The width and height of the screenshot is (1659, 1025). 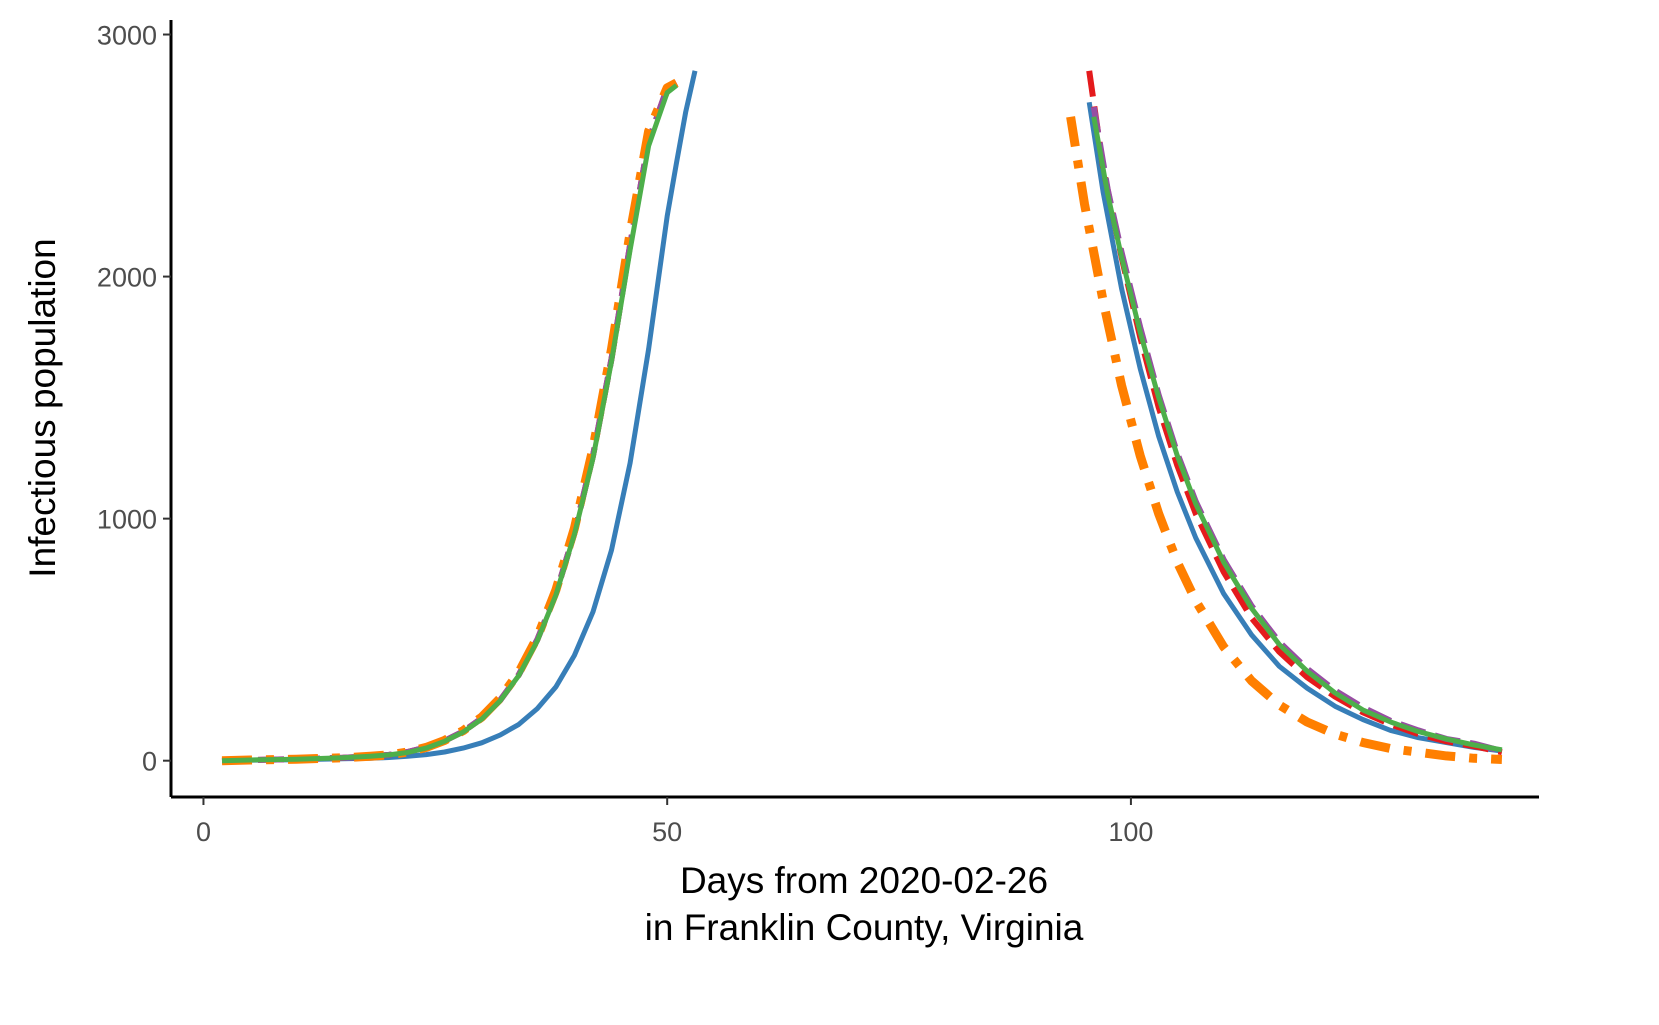 What do you see at coordinates (127, 278) in the screenshot?
I see `y-tick-label: 2000` at bounding box center [127, 278].